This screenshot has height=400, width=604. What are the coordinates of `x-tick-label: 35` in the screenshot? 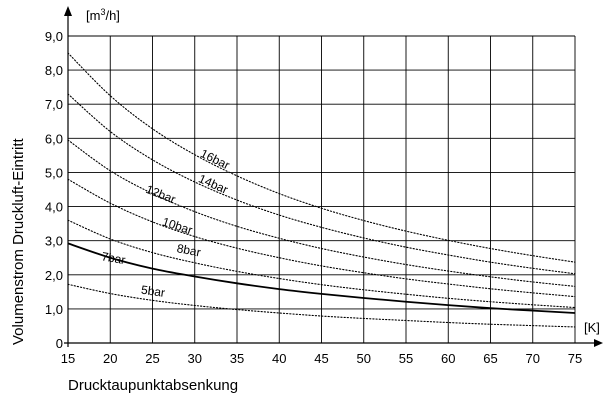 It's located at (237, 358).